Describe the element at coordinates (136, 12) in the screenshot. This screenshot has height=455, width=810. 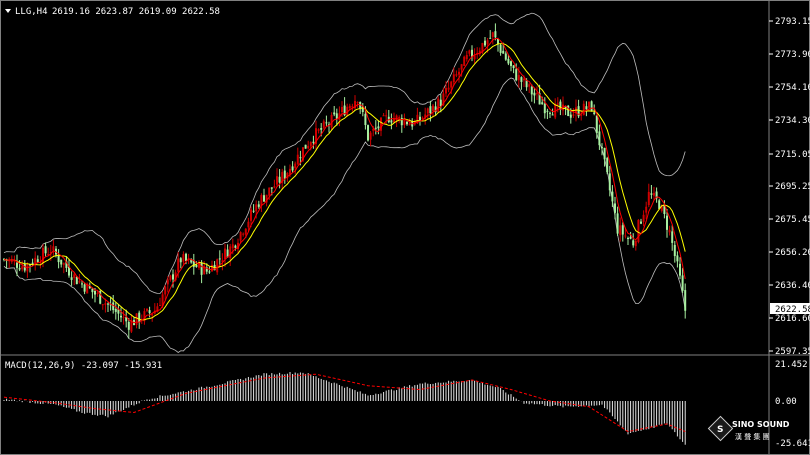
I see `ohlc-label: 2619.16 2623.87 2619.09 2622.58` at that location.